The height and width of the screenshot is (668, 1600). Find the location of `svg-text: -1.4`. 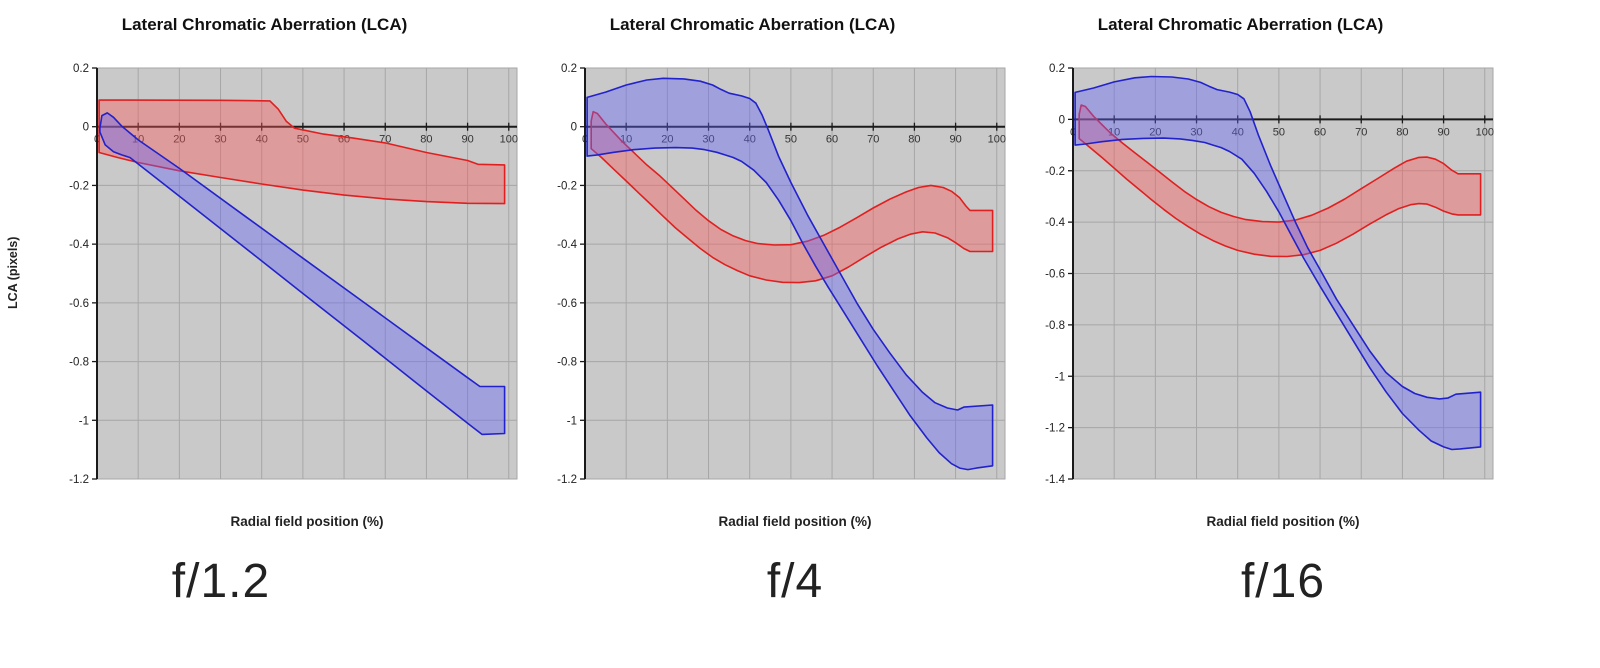

svg-text: -1.4 is located at coordinates (1055, 480).